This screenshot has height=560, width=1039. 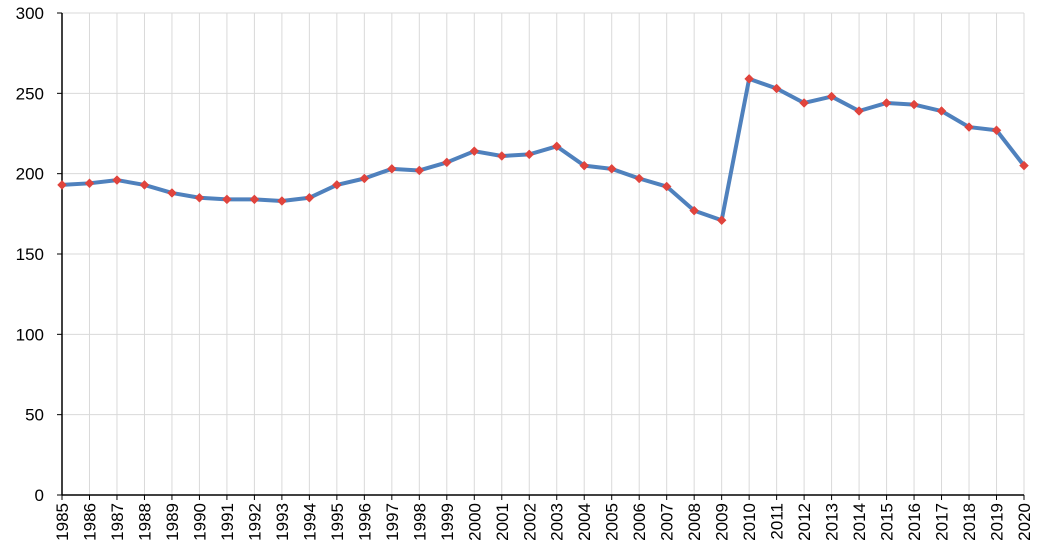 I want to click on x-tick-label: 2012, so click(x=804, y=522).